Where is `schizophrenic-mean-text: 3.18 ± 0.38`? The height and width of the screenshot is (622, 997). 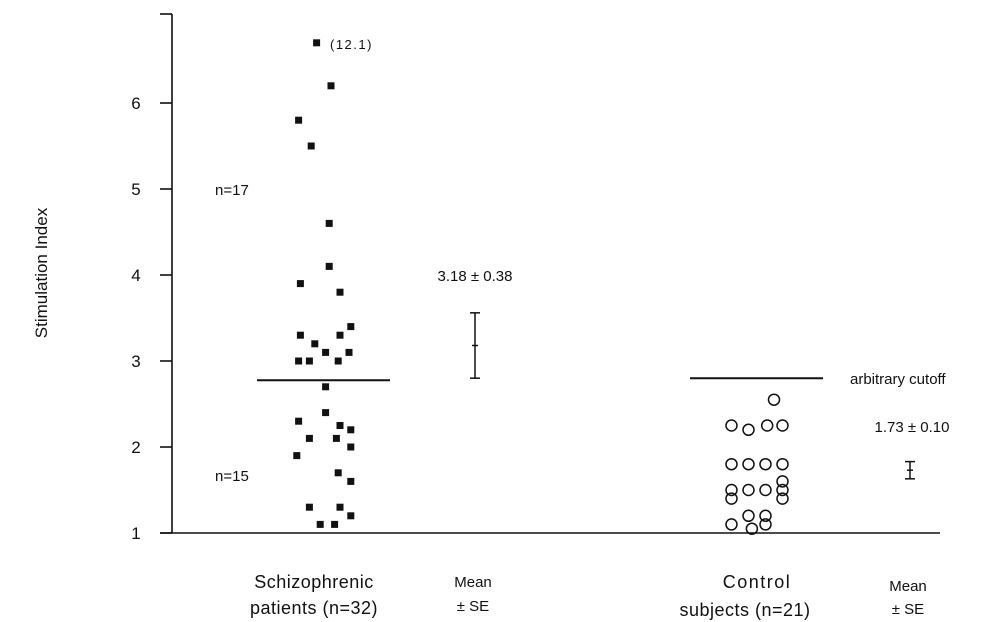
schizophrenic-mean-text: 3.18 ± 0.38 is located at coordinates (475, 276).